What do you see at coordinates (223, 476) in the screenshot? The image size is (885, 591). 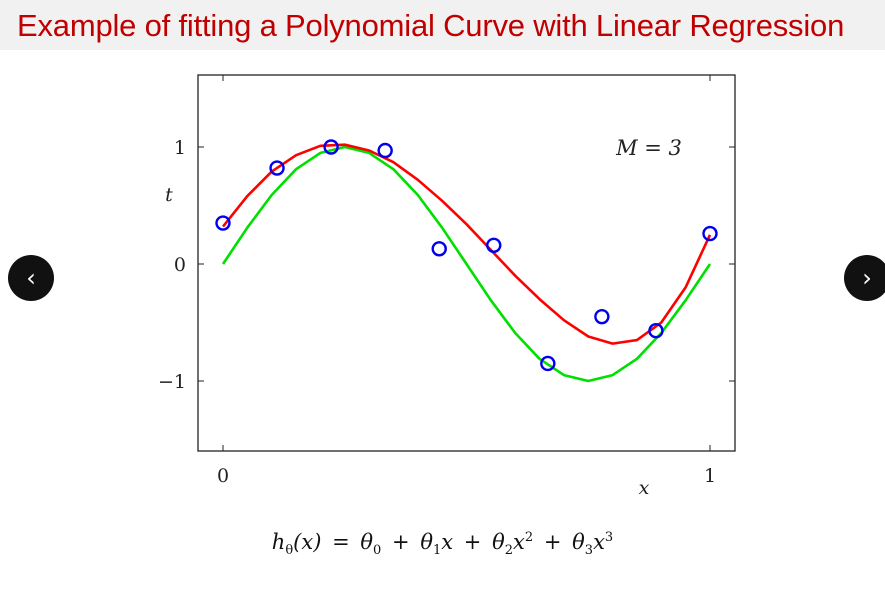 I see `x-tick-label: 0` at bounding box center [223, 476].